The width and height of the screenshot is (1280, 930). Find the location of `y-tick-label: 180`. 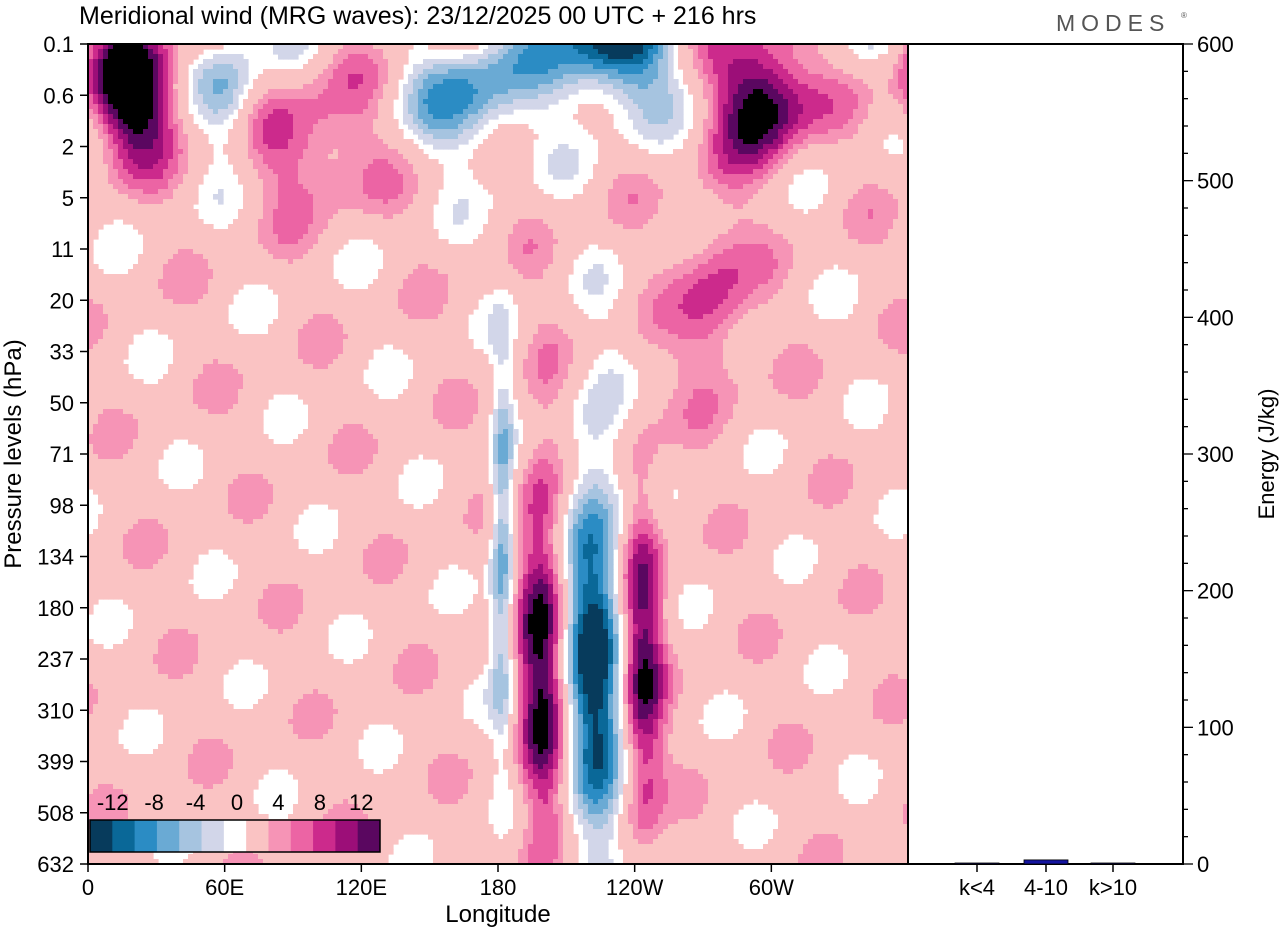

y-tick-label: 180 is located at coordinates (55, 608).